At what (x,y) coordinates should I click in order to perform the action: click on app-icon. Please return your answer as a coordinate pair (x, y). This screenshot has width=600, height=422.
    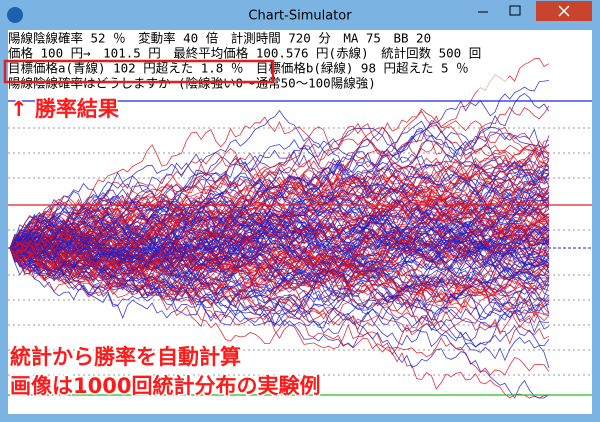
    Looking at the image, I should click on (15, 15).